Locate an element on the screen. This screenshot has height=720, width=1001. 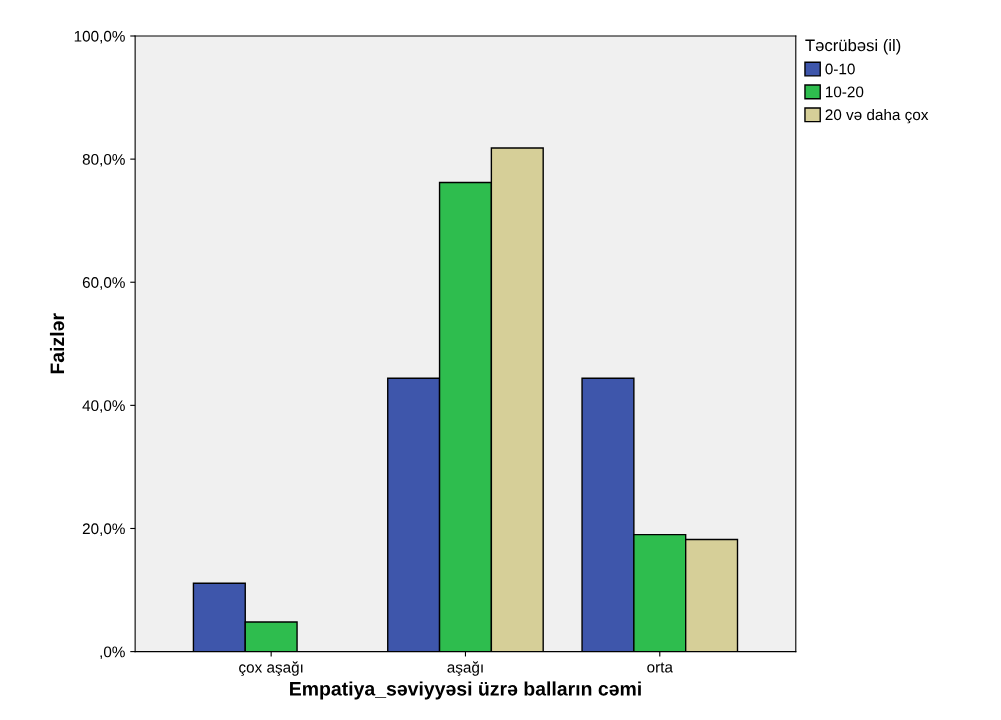
y-tick-label: ,0% is located at coordinates (112, 653).